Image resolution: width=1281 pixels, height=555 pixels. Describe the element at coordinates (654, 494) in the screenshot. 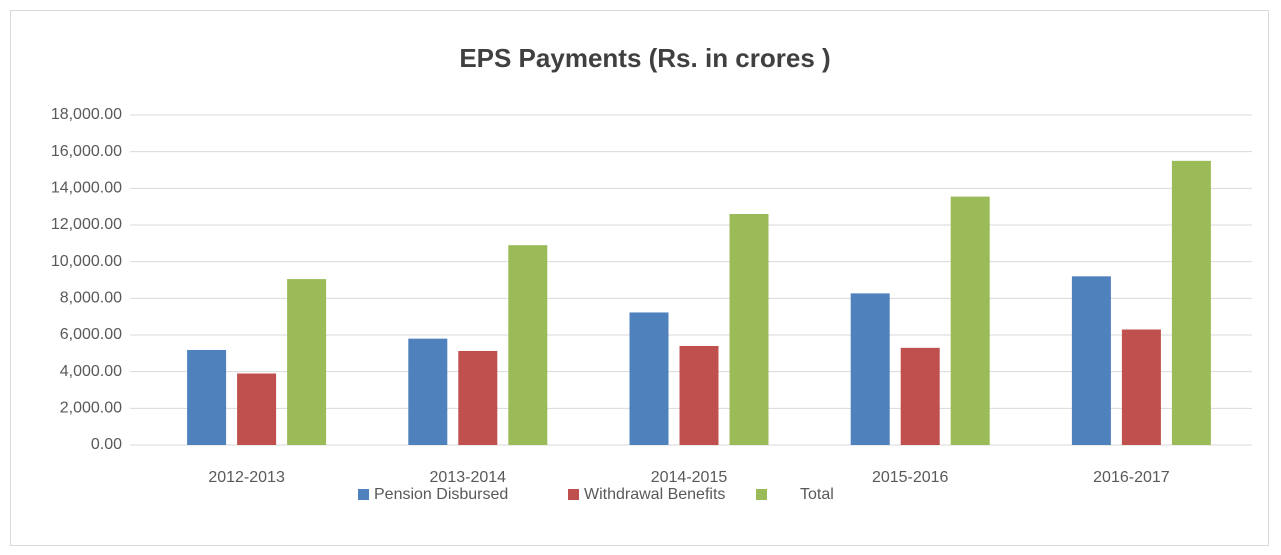

I see `legend-label: Withdrawal Benefits` at that location.